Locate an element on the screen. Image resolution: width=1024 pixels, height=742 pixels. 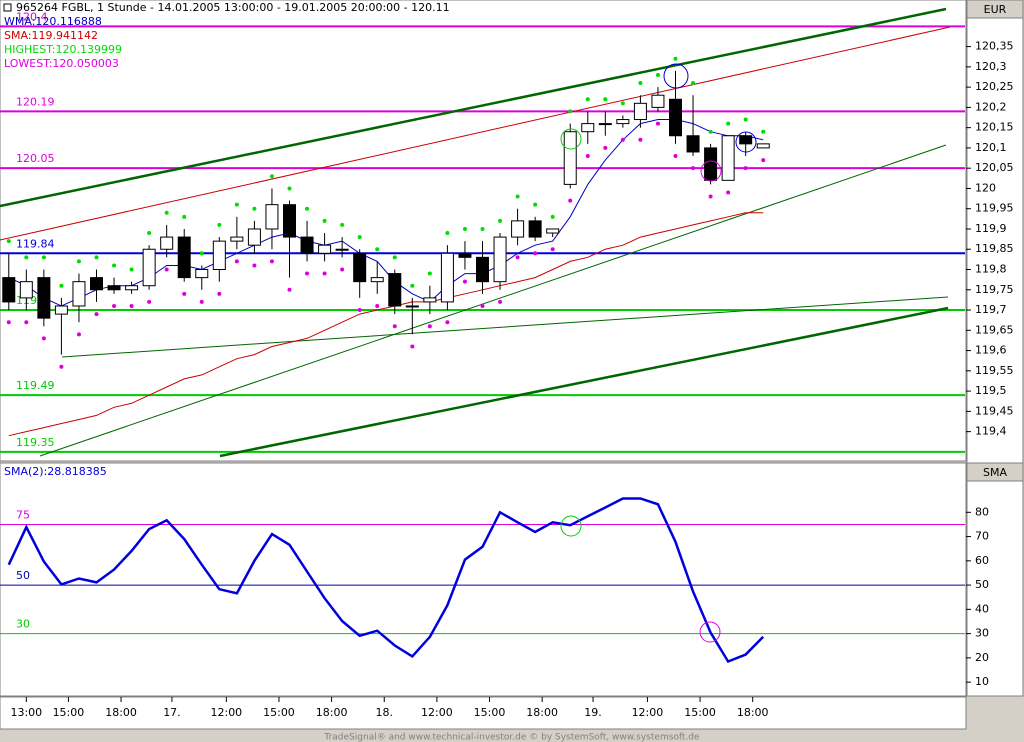
y-tick-label: 119,4 is located at coordinates (991, 431).